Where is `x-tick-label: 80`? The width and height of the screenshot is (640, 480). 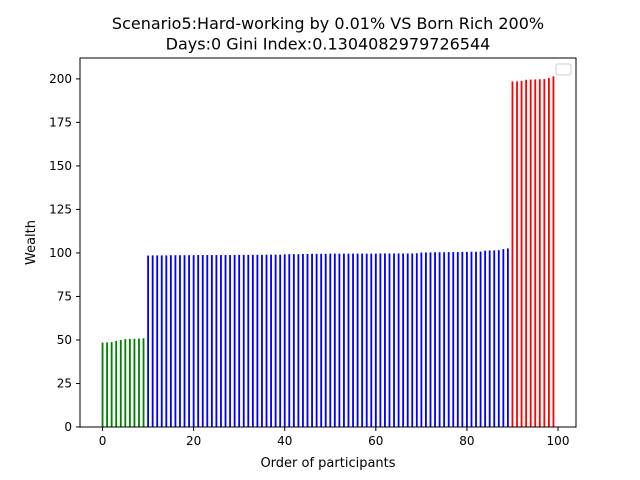
x-tick-label: 80 is located at coordinates (466, 441).